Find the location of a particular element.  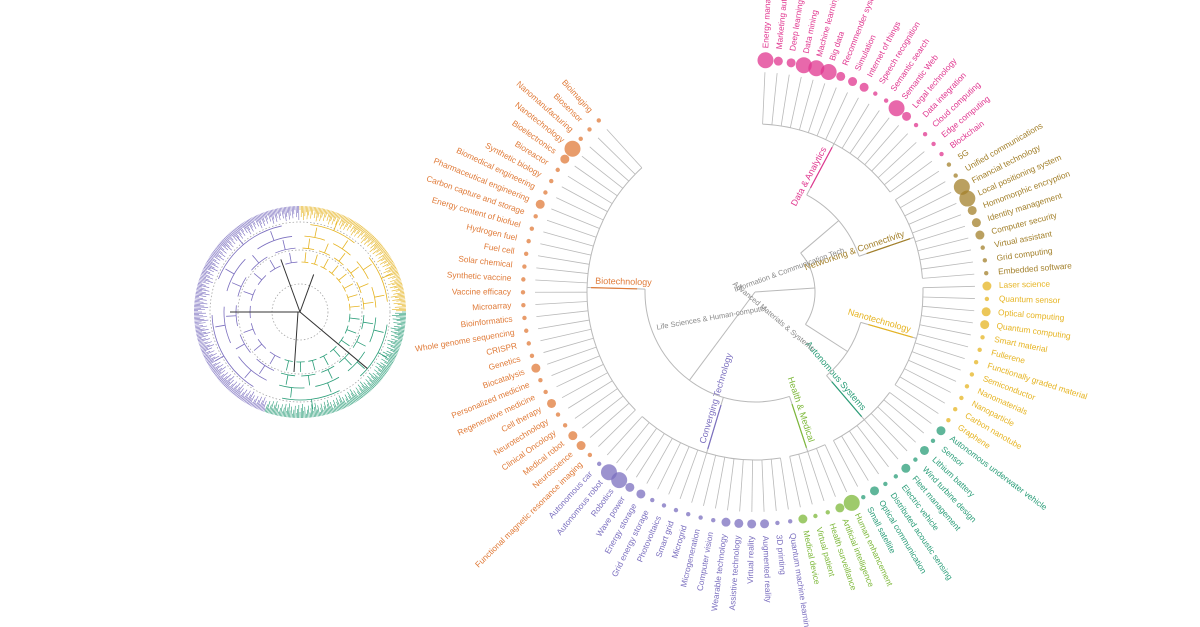

term-label: Assistive technology is located at coordinates (734, 572).